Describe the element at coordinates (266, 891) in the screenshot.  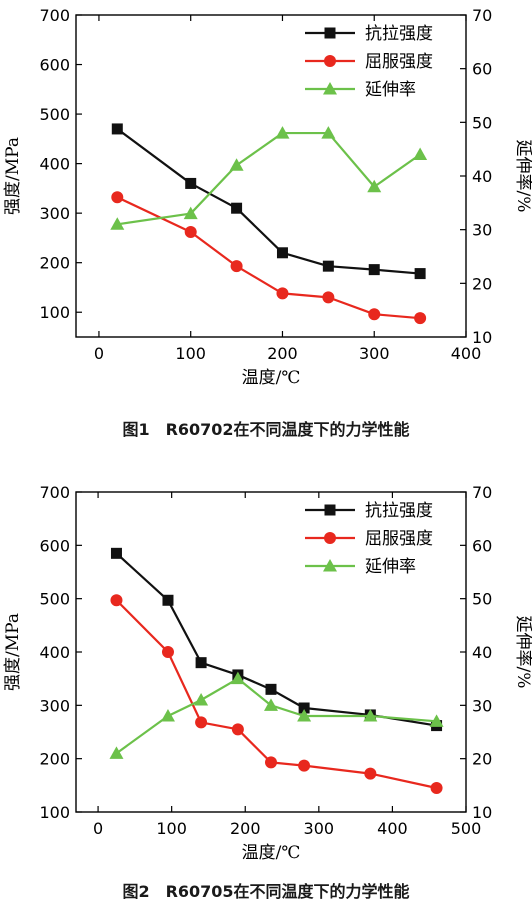
I see `figure-2-caption: 图2 R60705在不同温度下的力学性能` at that location.